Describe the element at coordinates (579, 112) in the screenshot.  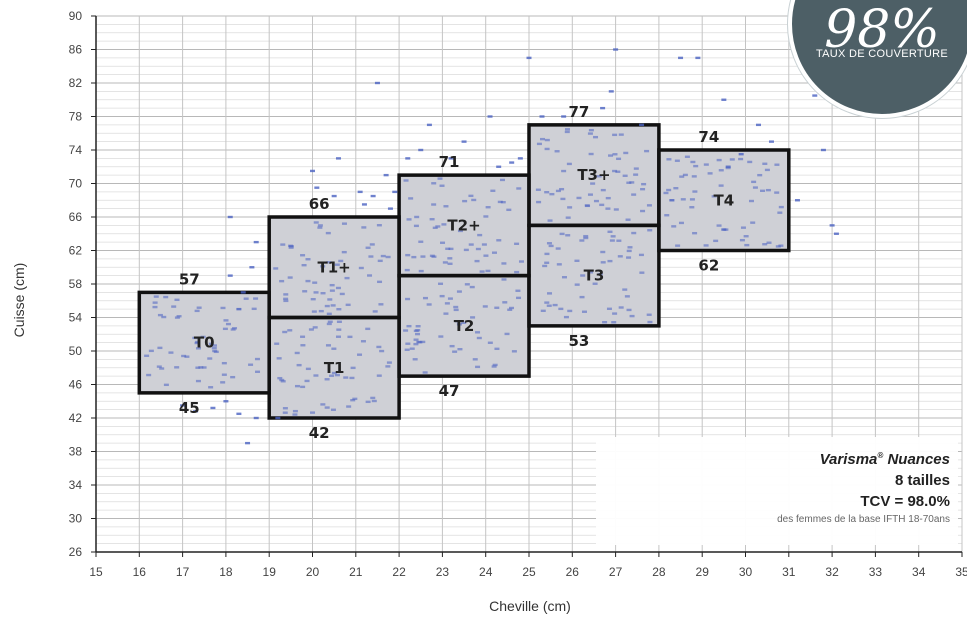
I see `bound-label: 77` at that location.